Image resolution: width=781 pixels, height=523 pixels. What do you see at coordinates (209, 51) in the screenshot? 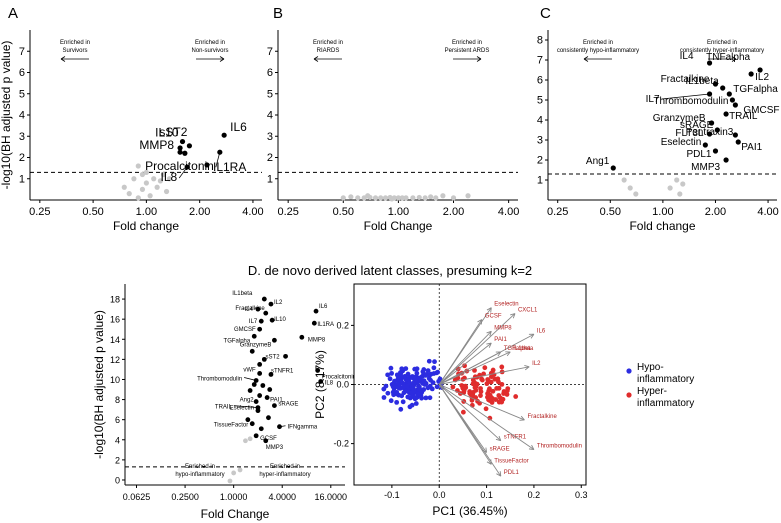
I see `right-annotation-line2: Non-survivors` at bounding box center [209, 51].